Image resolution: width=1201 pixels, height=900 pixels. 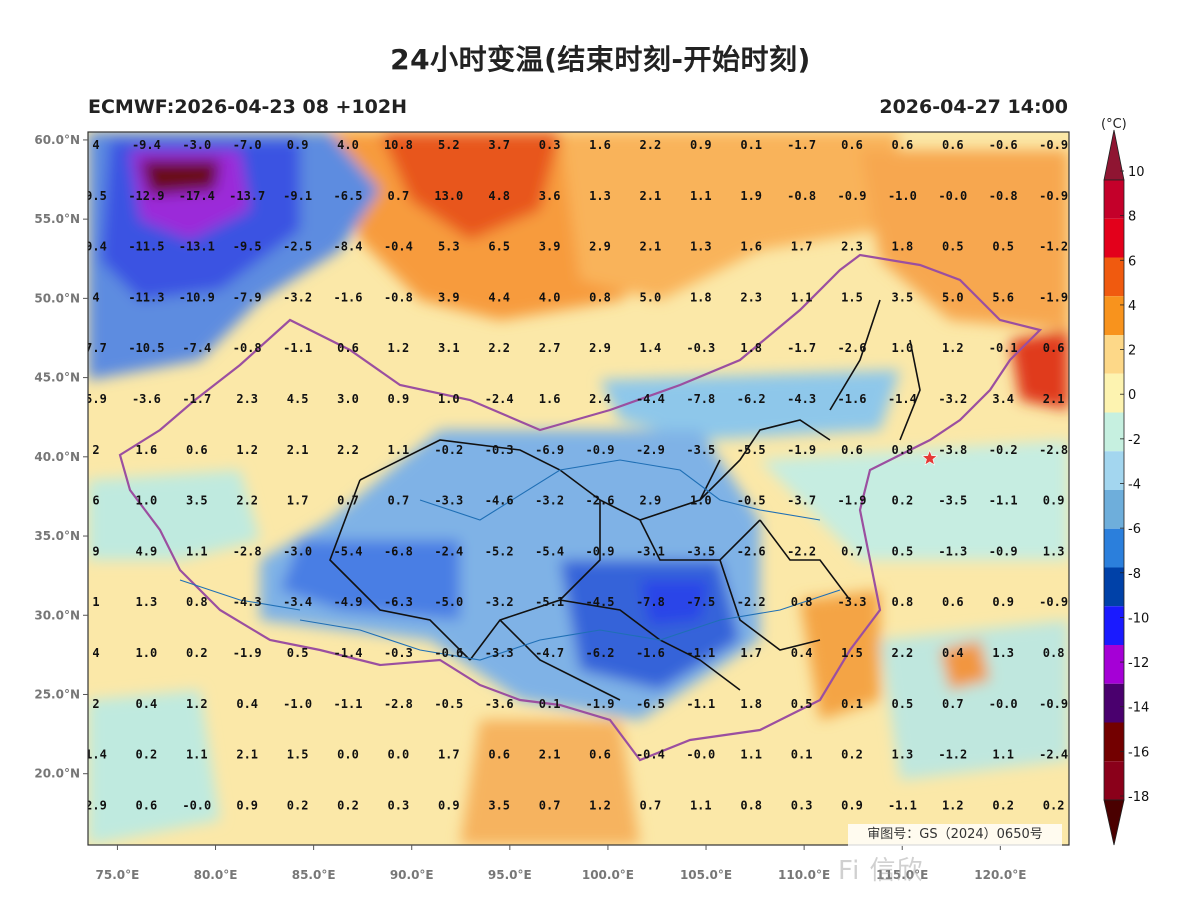 What do you see at coordinates (95, 501) in the screenshot?
I see `grid-value: 6` at bounding box center [95, 501].